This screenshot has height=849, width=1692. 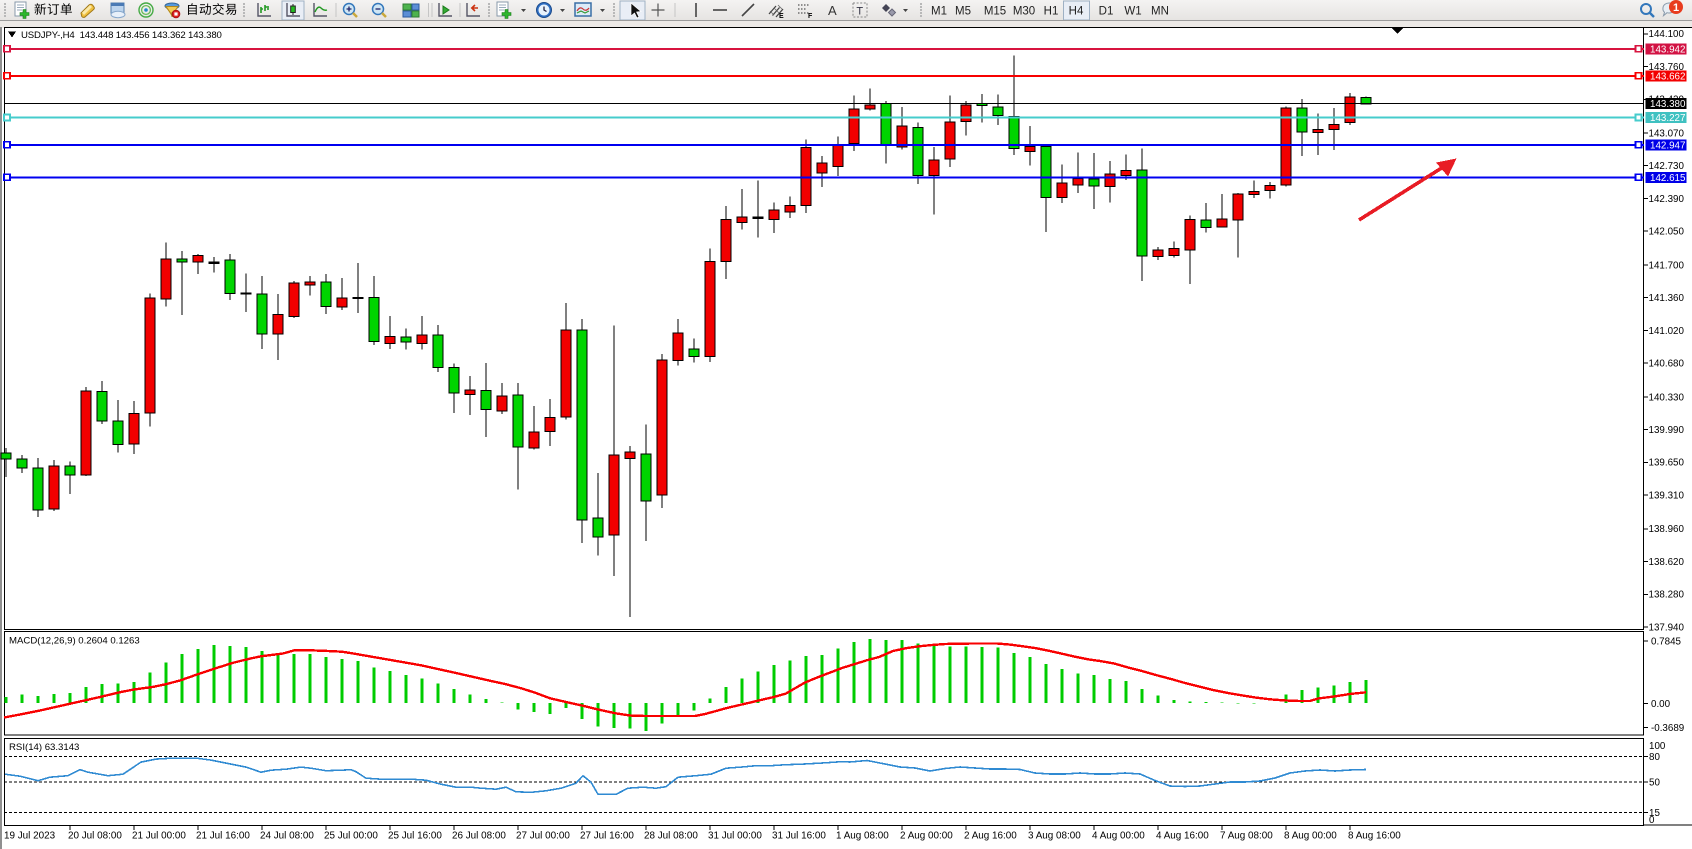 I want to click on svg-text: 27 Jul 00:00, so click(x=543, y=836).